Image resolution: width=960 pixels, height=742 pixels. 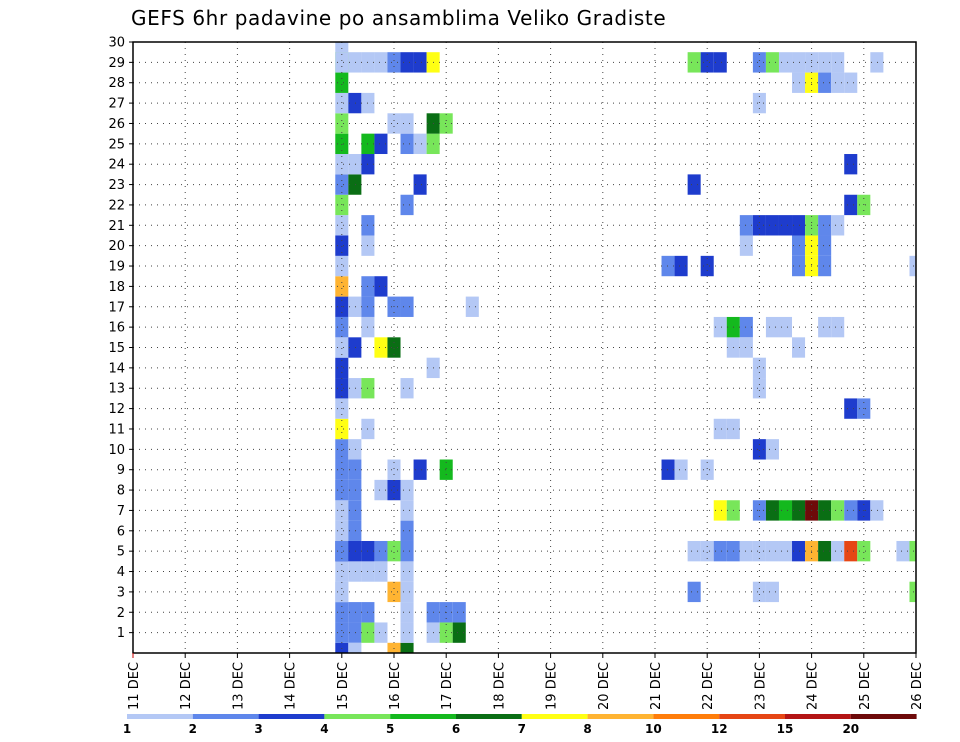 I want to click on y-tick-label: 21, so click(x=116, y=226).